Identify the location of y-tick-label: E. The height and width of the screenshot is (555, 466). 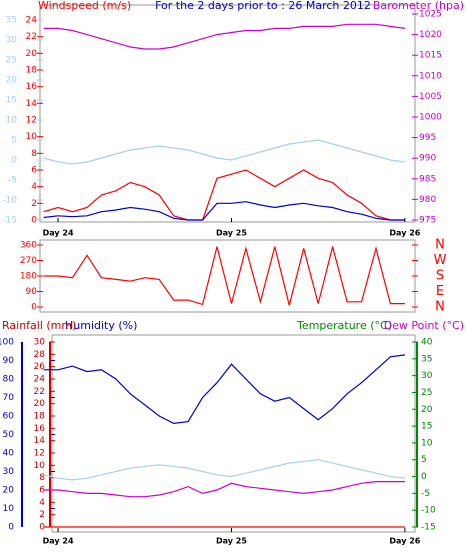
(440, 291).